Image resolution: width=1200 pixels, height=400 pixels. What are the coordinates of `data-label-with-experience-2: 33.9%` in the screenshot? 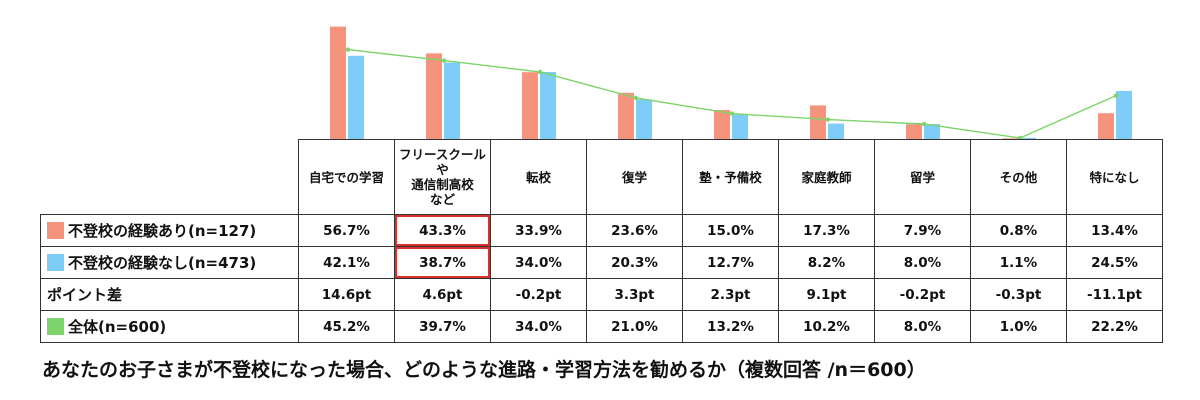 It's located at (538, 230).